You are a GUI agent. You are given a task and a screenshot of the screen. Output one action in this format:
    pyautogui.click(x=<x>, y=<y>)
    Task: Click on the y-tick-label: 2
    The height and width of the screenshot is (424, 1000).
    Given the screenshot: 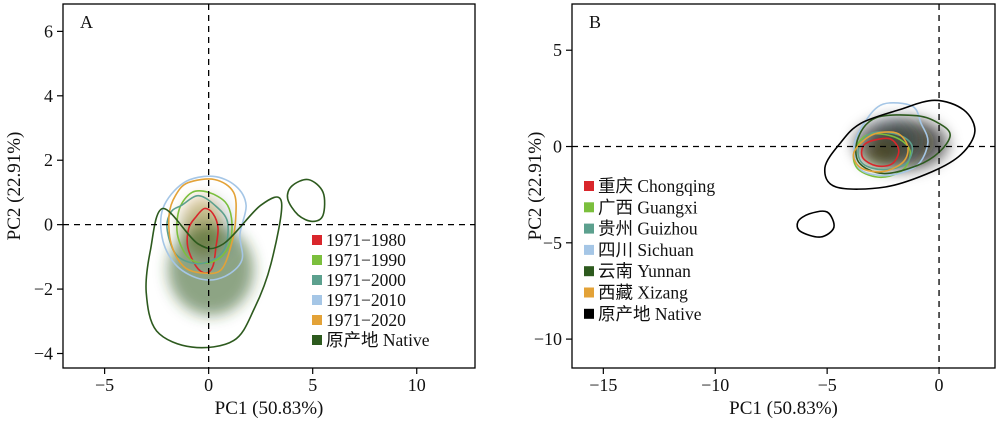 What is the action you would take?
    pyautogui.click(x=48, y=160)
    